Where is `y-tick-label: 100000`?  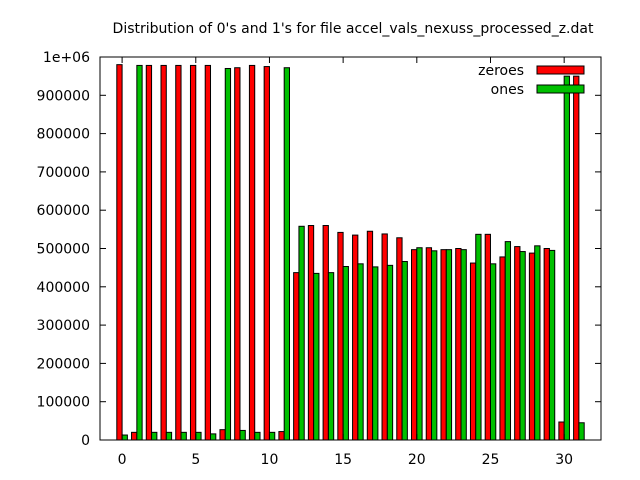 y-tick-label: 100000 is located at coordinates (63, 403).